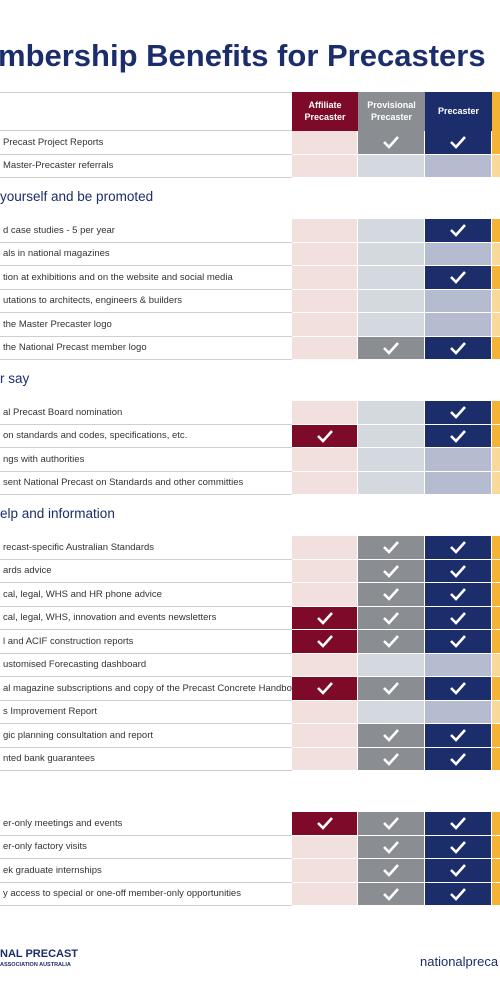 The height and width of the screenshot is (1000, 500). I want to click on row-label: ustomised Forecasting dashboard, so click(146, 665).